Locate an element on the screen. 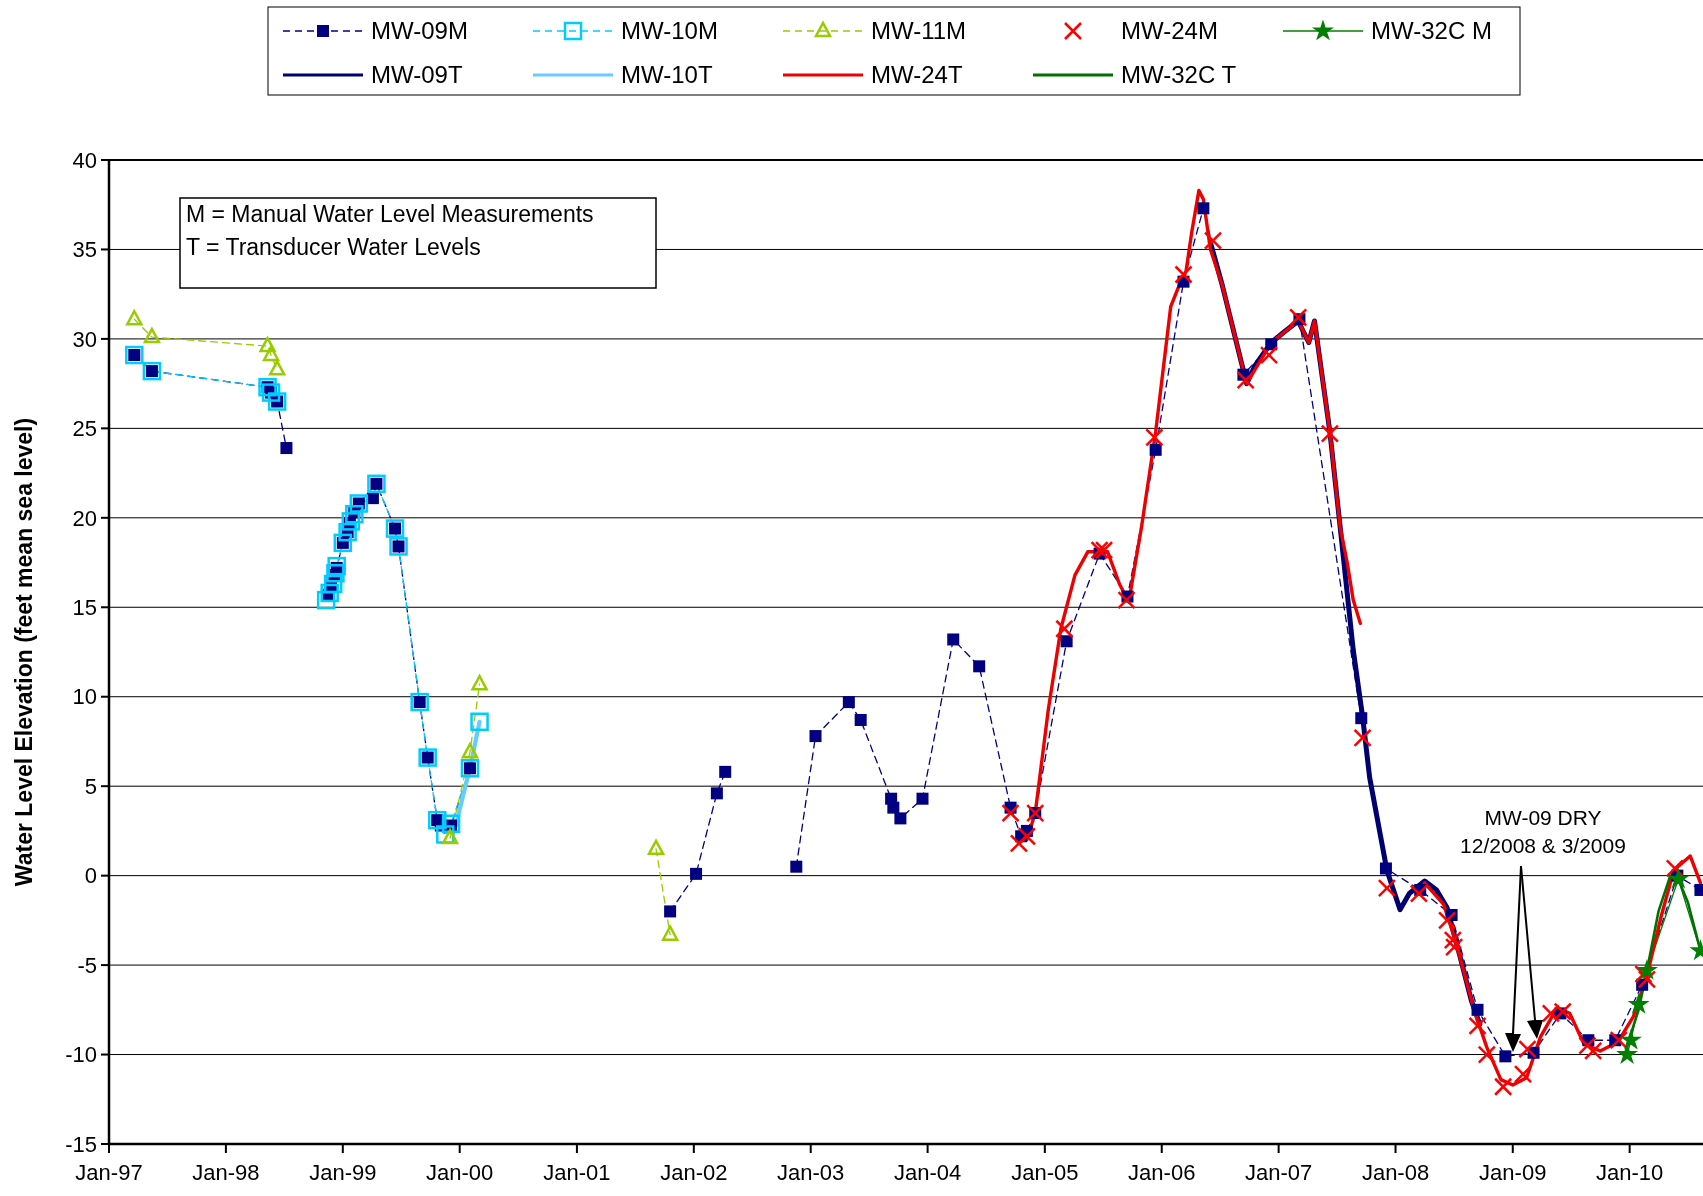 The image size is (1703, 1196). legend-label: MW-32C M is located at coordinates (1431, 31).